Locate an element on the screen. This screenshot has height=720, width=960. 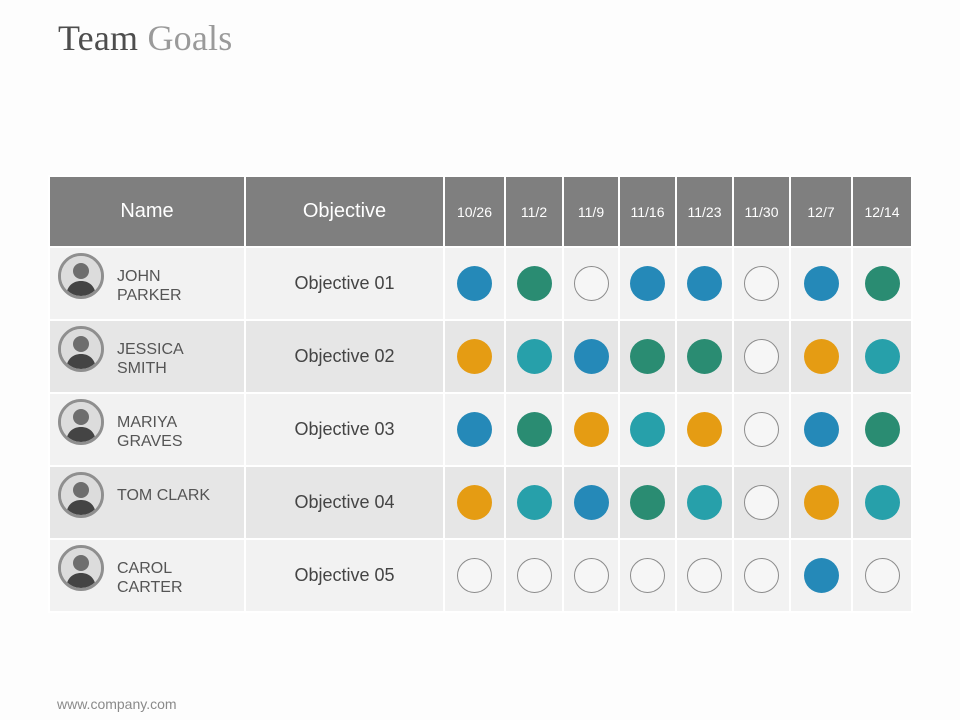
person-name-line-1: TOM CLARK is located at coordinates (164, 495).